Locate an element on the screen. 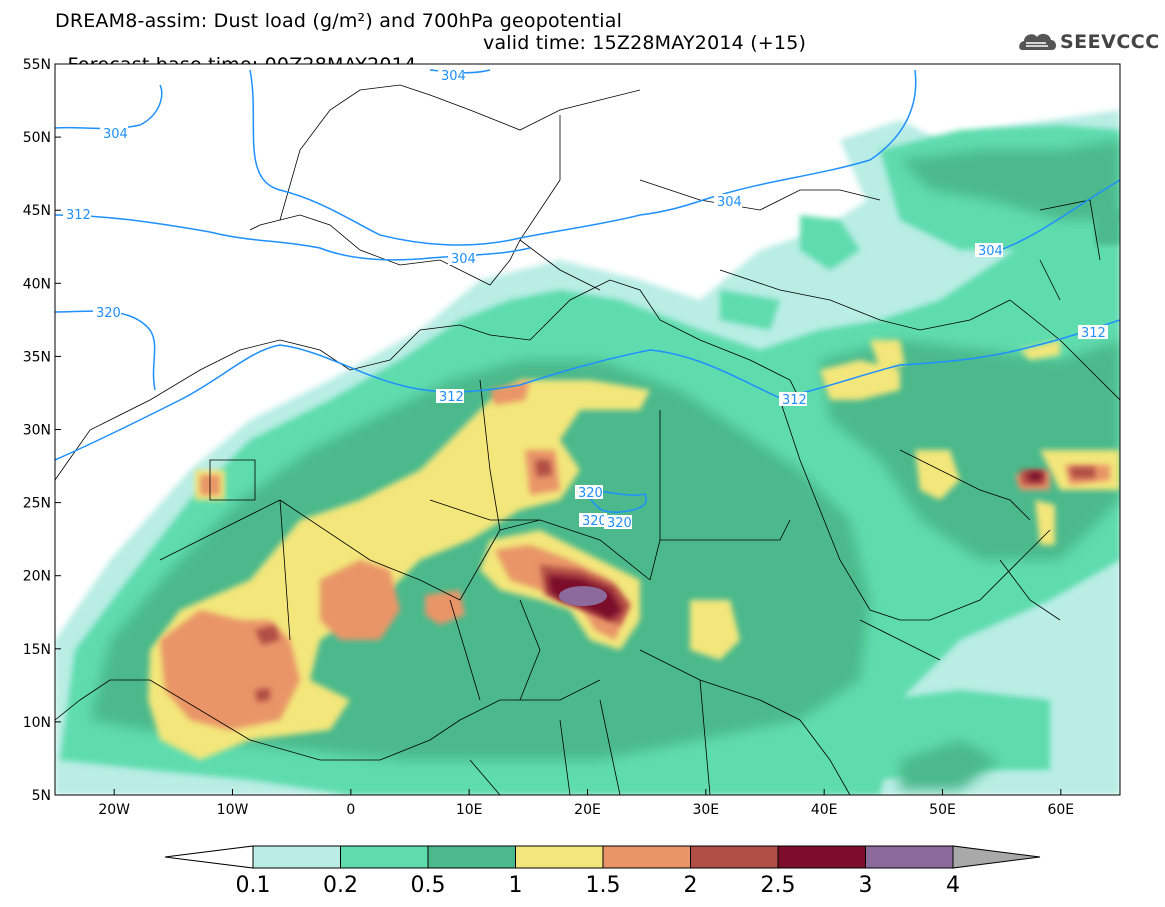 This screenshot has height=907, width=1165. lat-tick-label: 15N is located at coordinates (37, 650).